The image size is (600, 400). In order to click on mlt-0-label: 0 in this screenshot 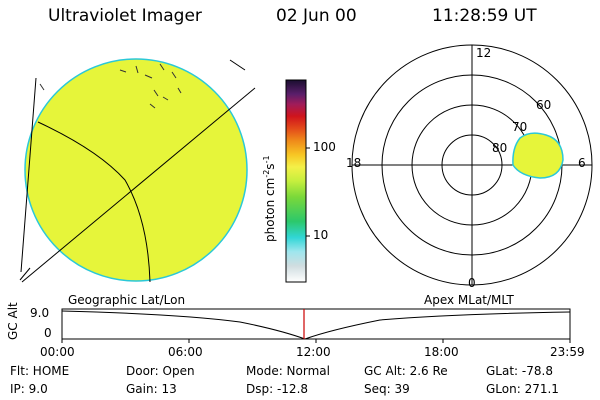, I will do `click(472, 283)`.